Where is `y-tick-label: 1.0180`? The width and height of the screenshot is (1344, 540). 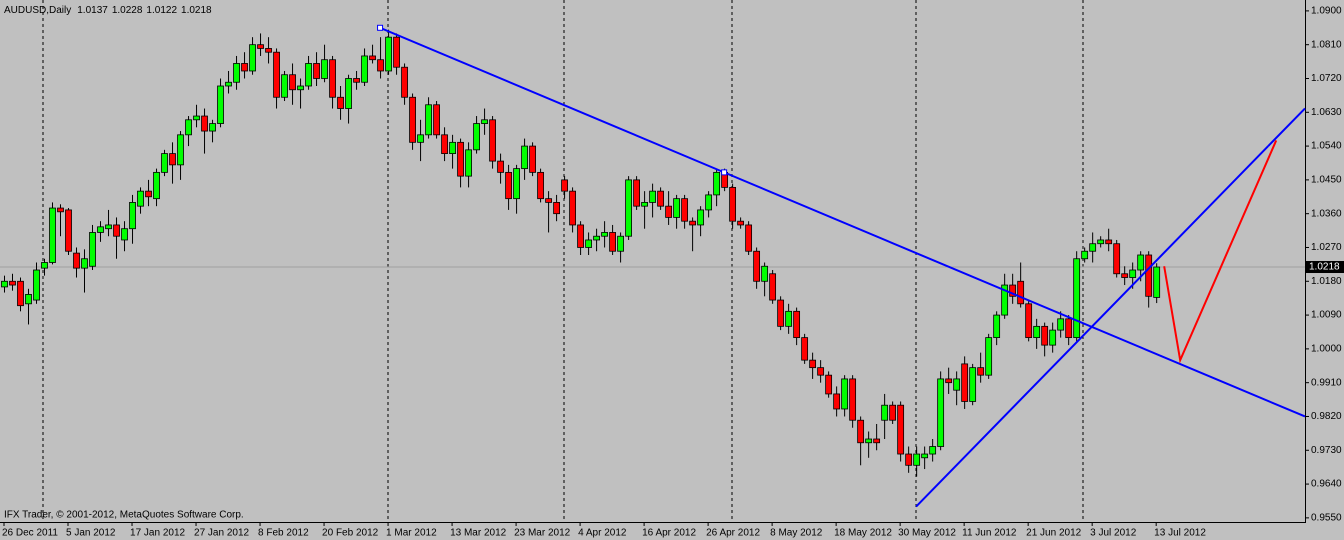
y-tick-label: 1.0180 is located at coordinates (1326, 281).